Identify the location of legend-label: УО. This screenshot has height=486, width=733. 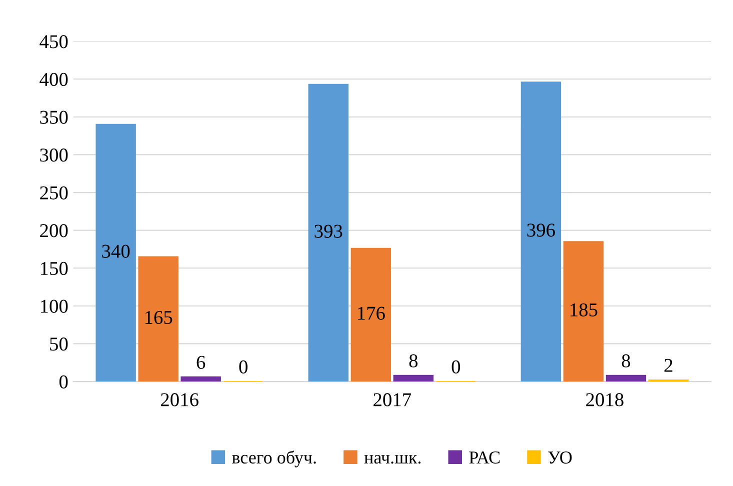
(560, 457).